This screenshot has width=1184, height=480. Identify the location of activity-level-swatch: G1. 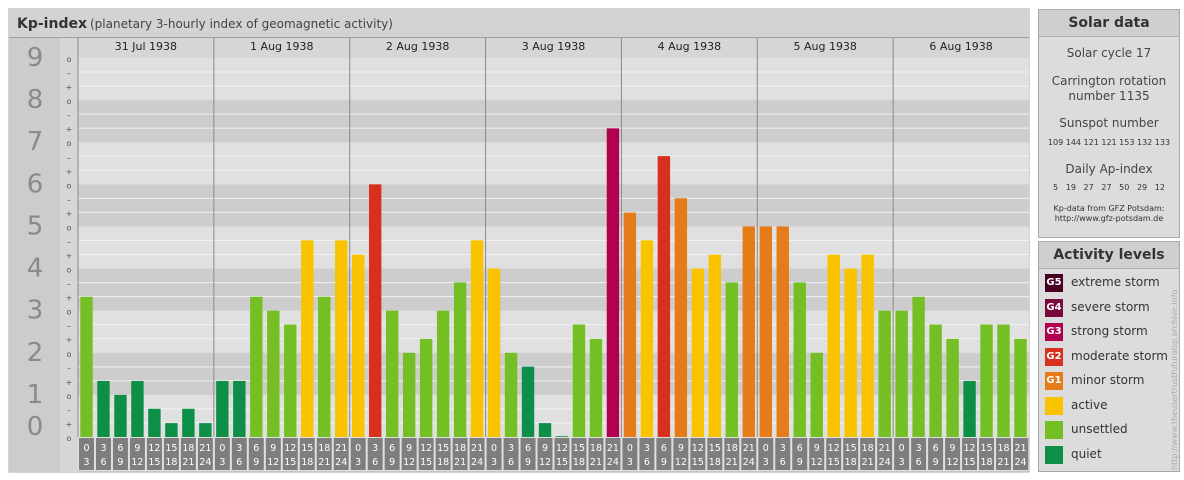
(1054, 381).